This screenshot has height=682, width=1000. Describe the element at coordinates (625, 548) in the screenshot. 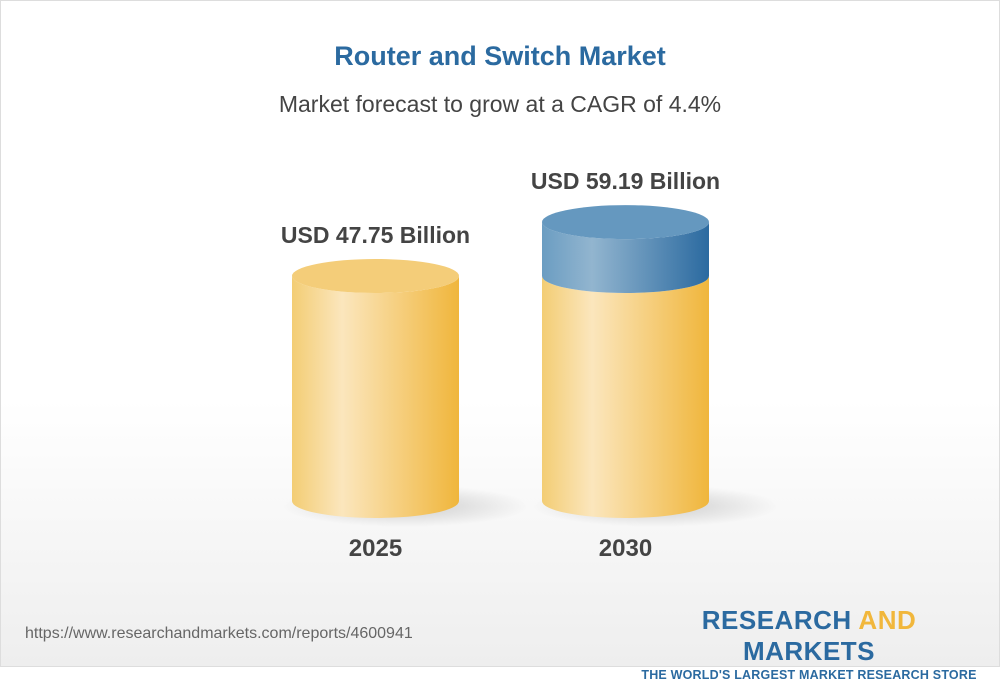

I see `x-tick-label: 2030` at that location.